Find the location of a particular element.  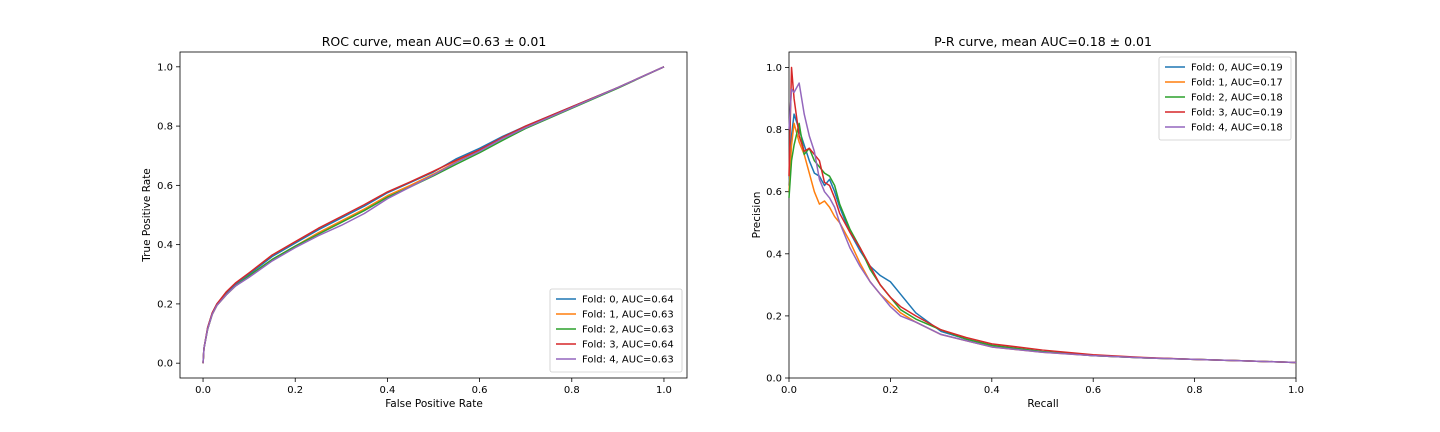

roc-x-tick-label: 0.8 is located at coordinates (572, 390).